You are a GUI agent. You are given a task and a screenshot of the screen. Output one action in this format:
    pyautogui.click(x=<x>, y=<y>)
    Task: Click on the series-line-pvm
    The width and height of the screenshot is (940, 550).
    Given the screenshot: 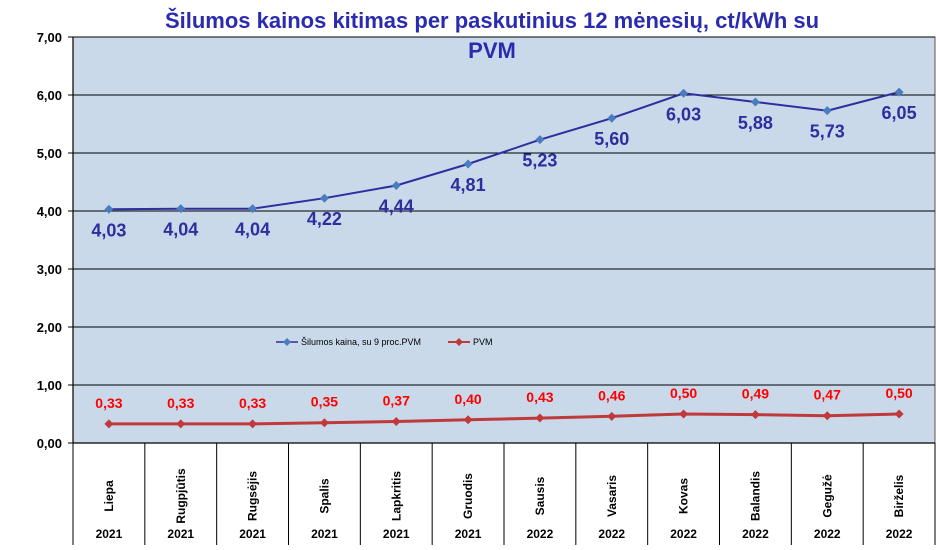 What is the action you would take?
    pyautogui.click(x=504, y=419)
    